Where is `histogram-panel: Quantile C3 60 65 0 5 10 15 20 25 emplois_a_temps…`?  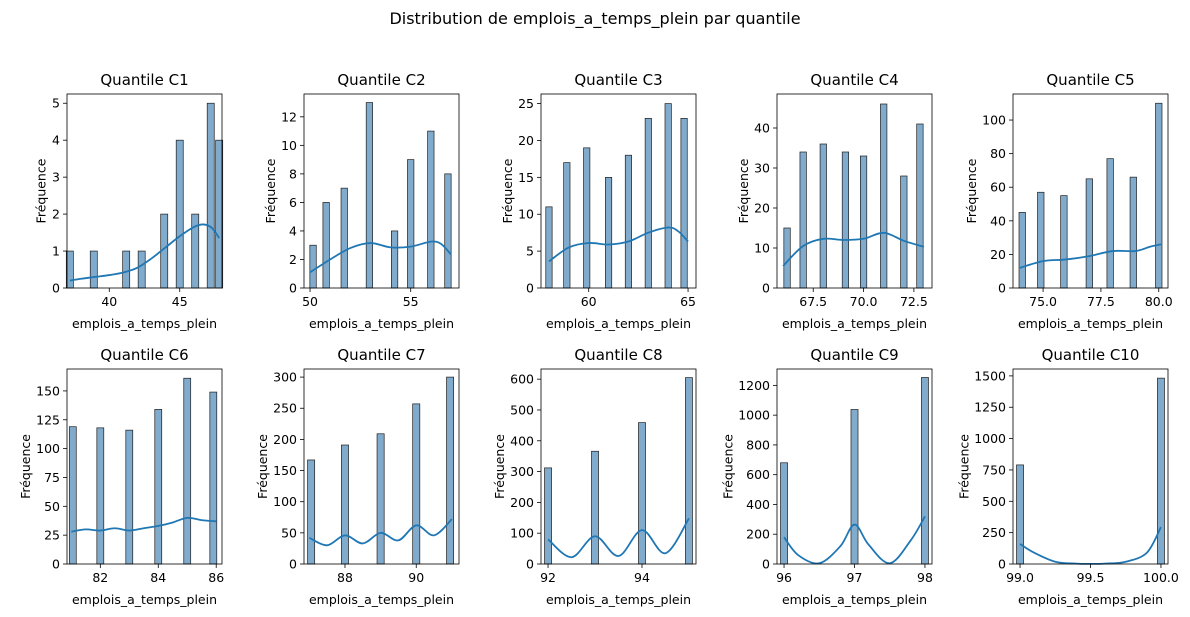 histogram-panel: Quantile C3 60 65 0 5 10 15 20 25 emplois_a_temps… is located at coordinates (598, 201).